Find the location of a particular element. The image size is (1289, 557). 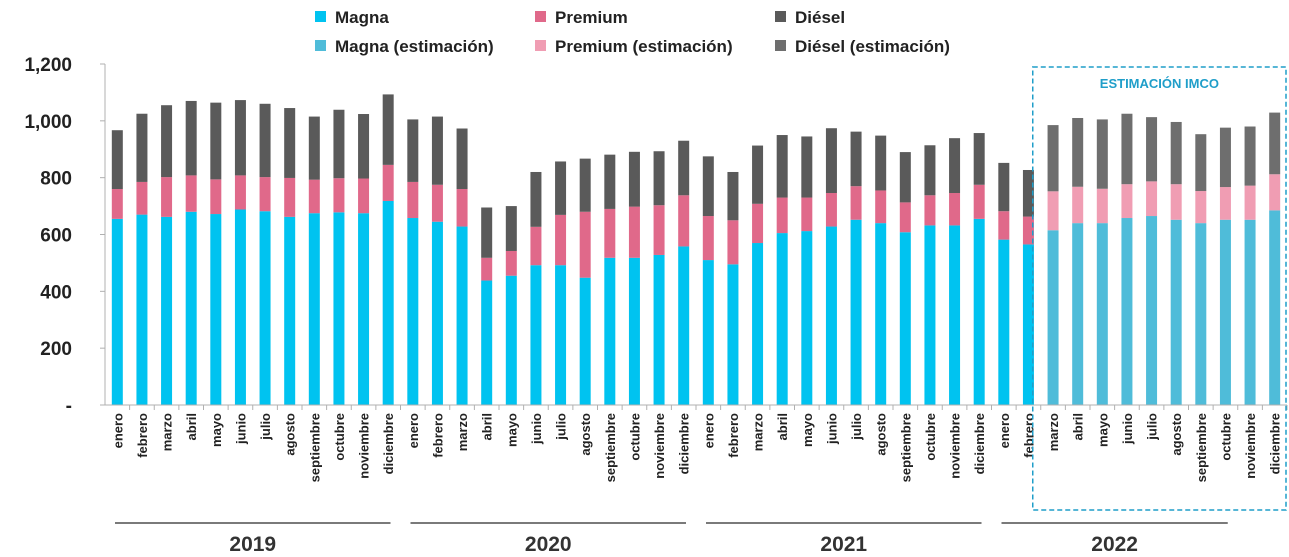

x-tick-label: febrero is located at coordinates (733, 435).